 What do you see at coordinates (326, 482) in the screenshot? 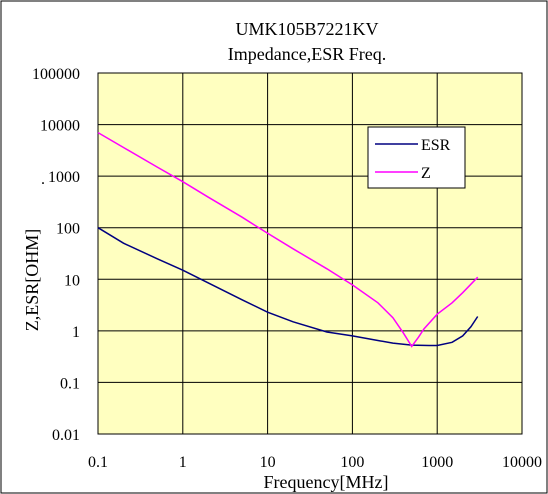
I see `x-axis-label: Frequency[MHz]` at bounding box center [326, 482].